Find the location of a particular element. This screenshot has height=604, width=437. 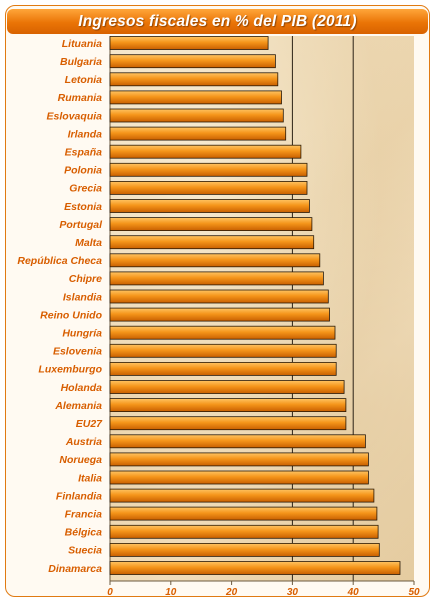

category-label: Luxemburgo is located at coordinates (70, 370).